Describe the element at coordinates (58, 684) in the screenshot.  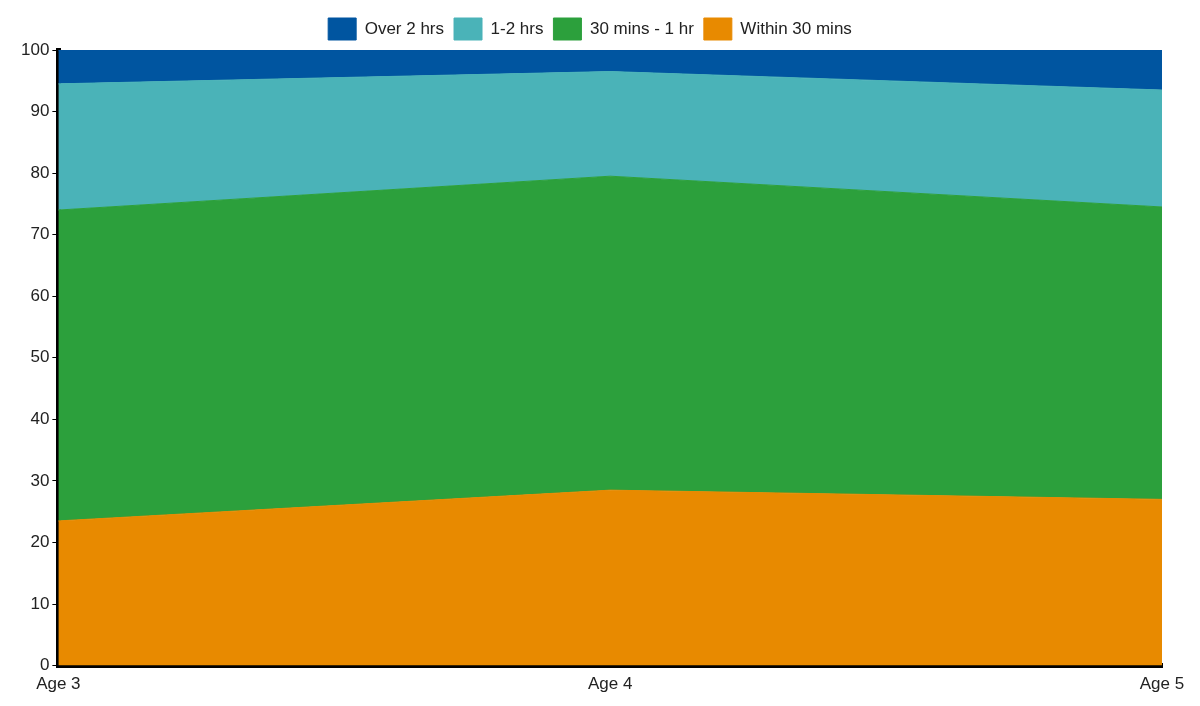
I see `x-tick-label: Age 3` at that location.